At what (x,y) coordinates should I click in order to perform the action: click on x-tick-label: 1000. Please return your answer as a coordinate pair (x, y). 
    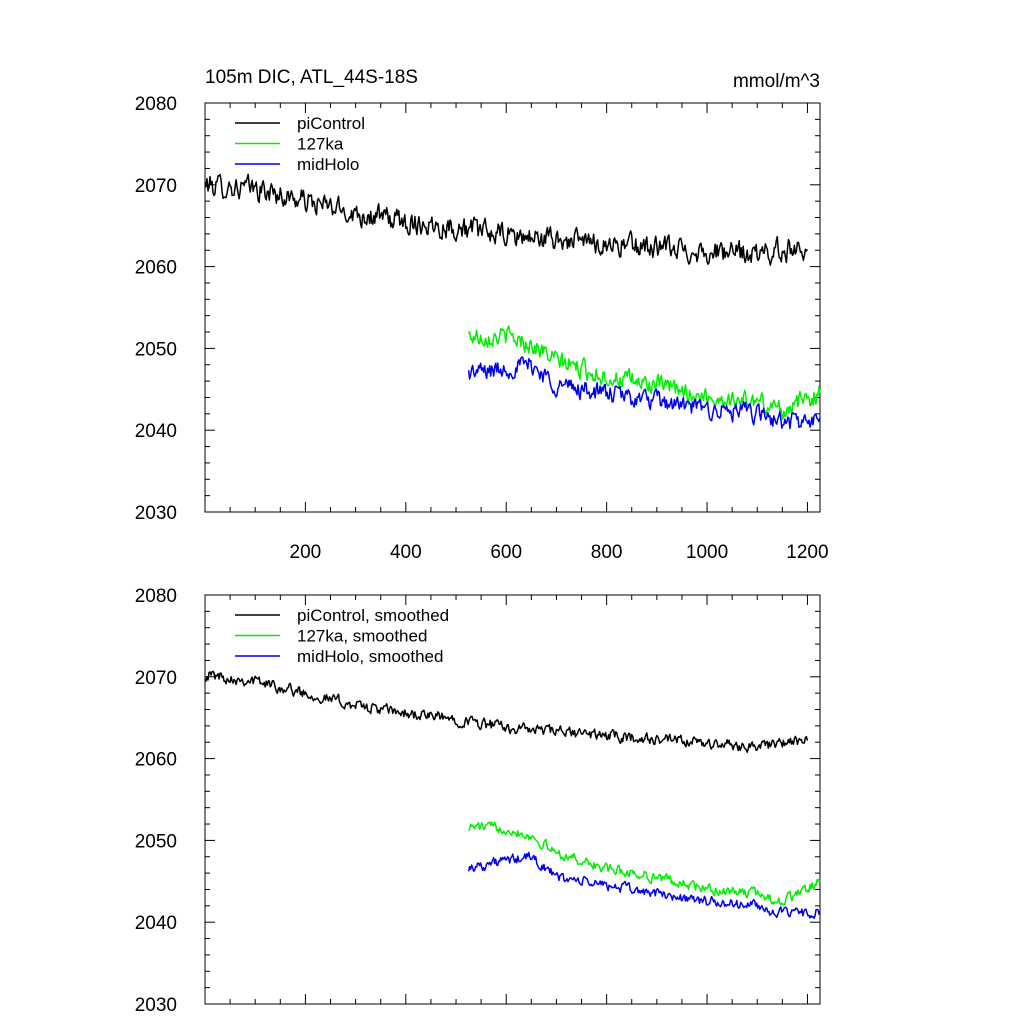
    Looking at the image, I should click on (707, 552).